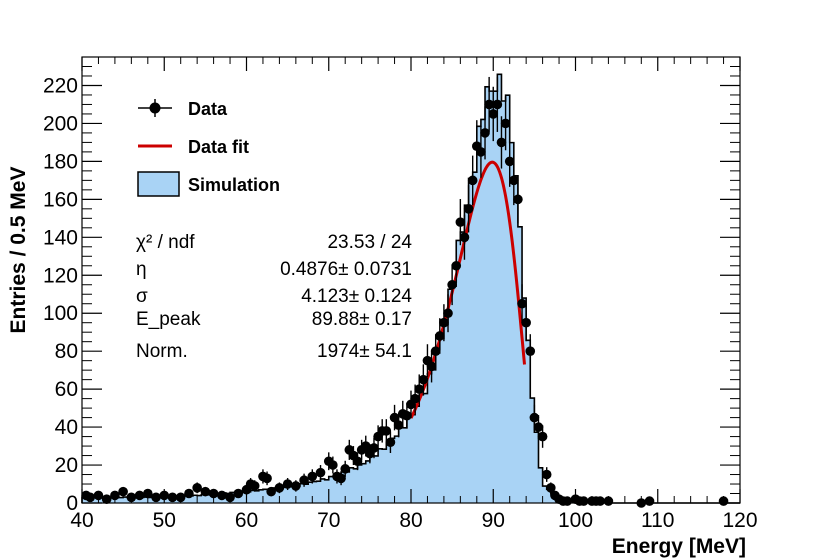  Describe the element at coordinates (141, 269) in the screenshot. I see `stat-name-eta: η` at that location.